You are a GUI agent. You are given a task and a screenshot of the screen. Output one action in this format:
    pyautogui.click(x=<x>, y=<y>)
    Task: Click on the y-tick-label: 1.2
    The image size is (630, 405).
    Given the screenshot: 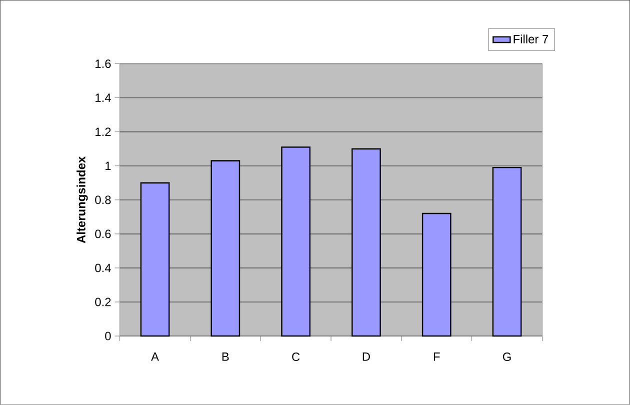 What is the action you would take?
    pyautogui.click(x=103, y=132)
    